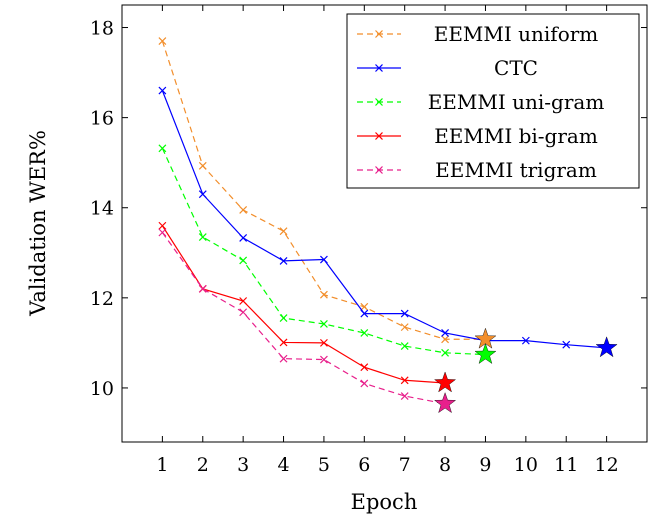  I want to click on legend-label: EEMMI trigram, so click(516, 170).